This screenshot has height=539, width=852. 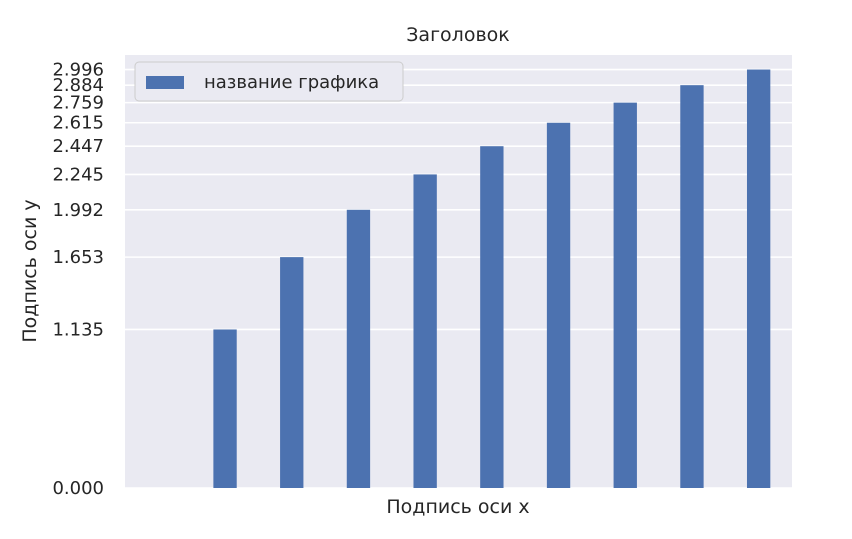 What do you see at coordinates (291, 82) in the screenshot?
I see `legend-label: название графика` at bounding box center [291, 82].